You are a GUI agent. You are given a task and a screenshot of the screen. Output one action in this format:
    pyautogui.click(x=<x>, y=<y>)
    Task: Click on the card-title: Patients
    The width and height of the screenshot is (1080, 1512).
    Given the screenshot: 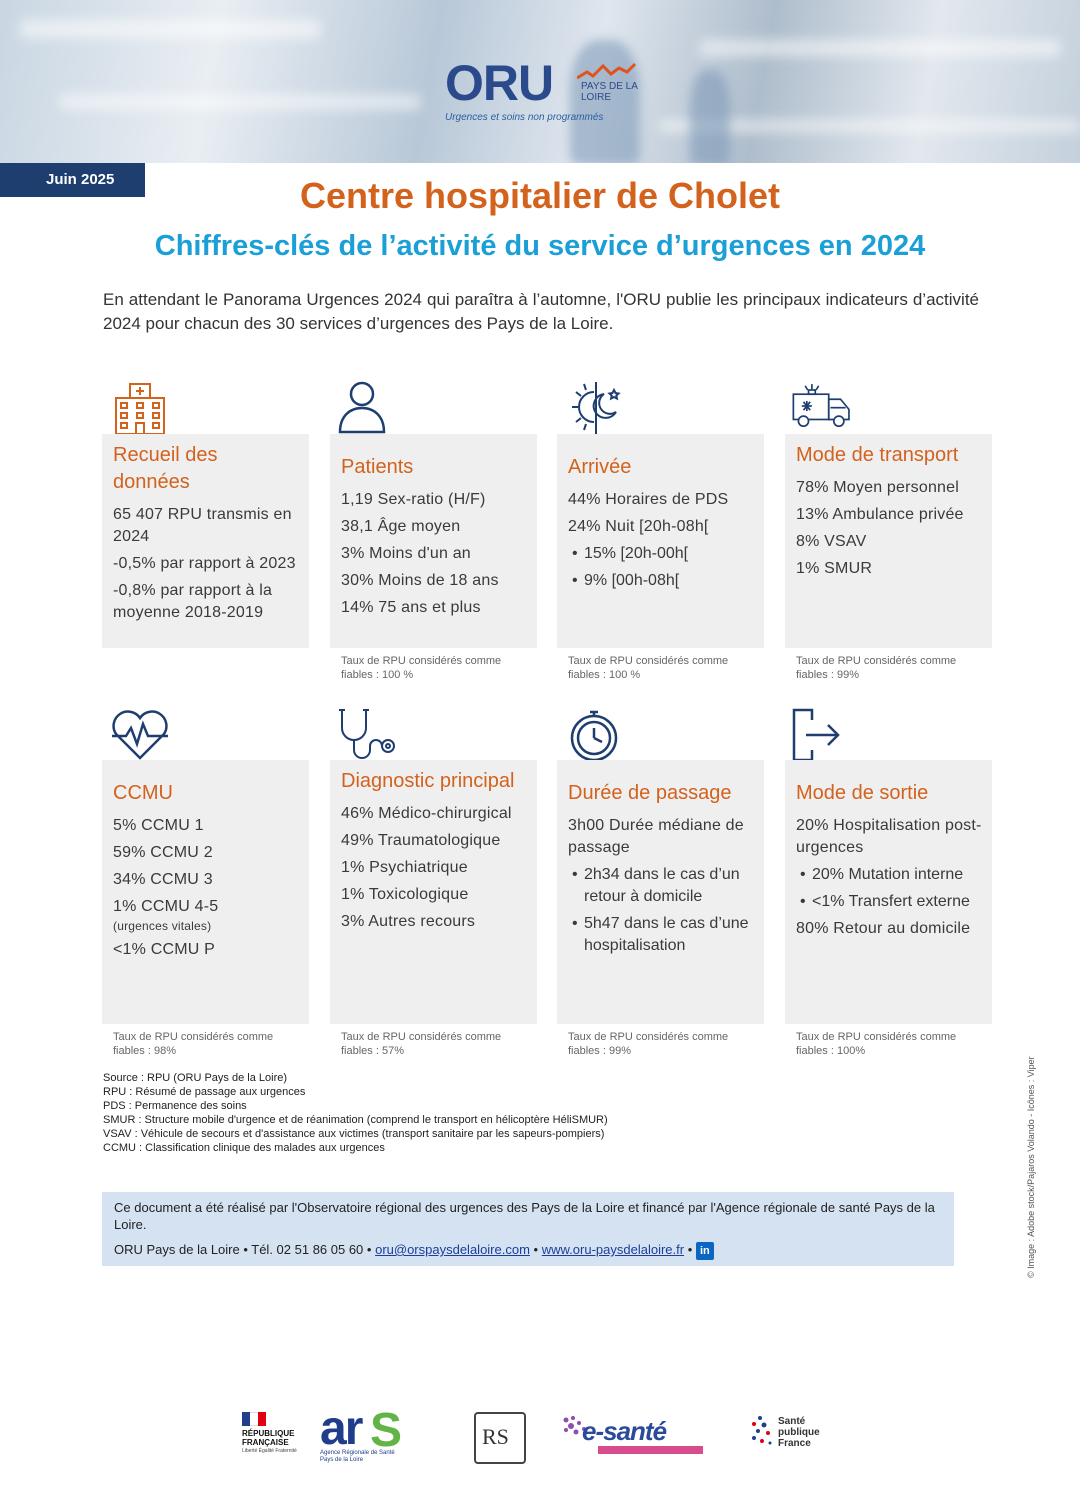 What is the action you would take?
    pyautogui.click(x=377, y=467)
    